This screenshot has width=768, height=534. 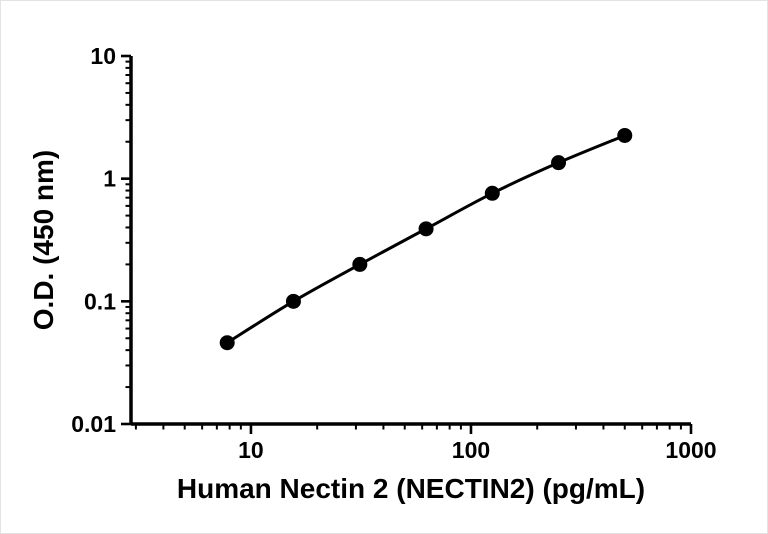 What do you see at coordinates (251, 450) in the screenshot?
I see `x-tick-label: 10` at bounding box center [251, 450].